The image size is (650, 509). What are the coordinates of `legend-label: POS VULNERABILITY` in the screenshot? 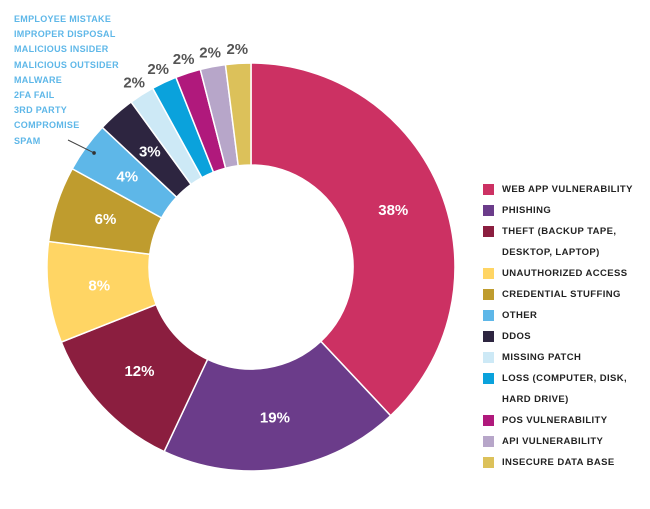 It's located at (555, 420).